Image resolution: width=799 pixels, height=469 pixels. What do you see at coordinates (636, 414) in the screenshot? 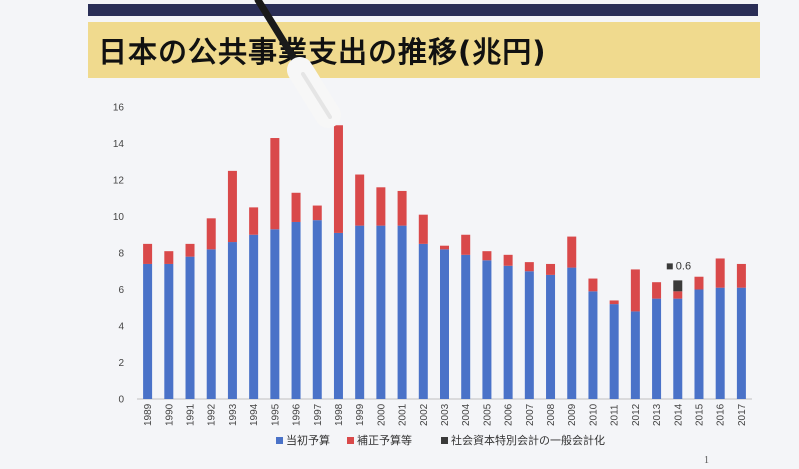
I see `x-tick-label: 2012` at bounding box center [636, 414].